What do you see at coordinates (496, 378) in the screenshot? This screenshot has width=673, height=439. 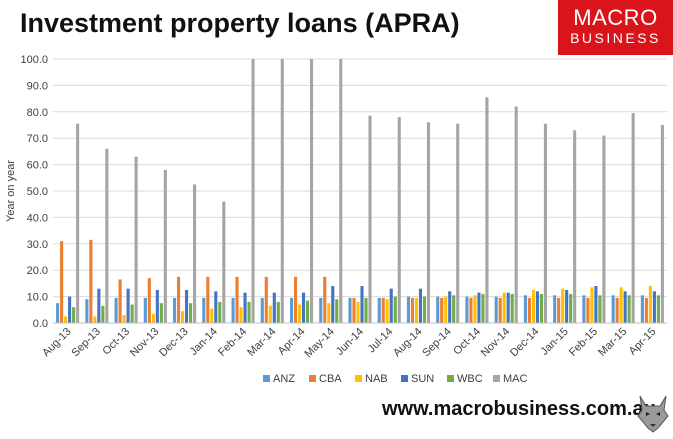 I see `legend-swatch-mac` at bounding box center [496, 378].